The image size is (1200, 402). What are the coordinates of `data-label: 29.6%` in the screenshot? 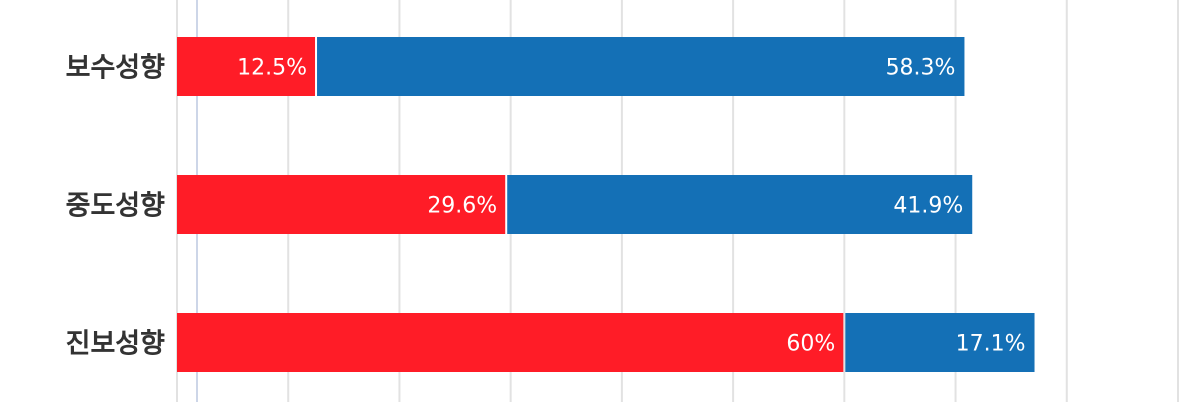 It's located at (462, 206).